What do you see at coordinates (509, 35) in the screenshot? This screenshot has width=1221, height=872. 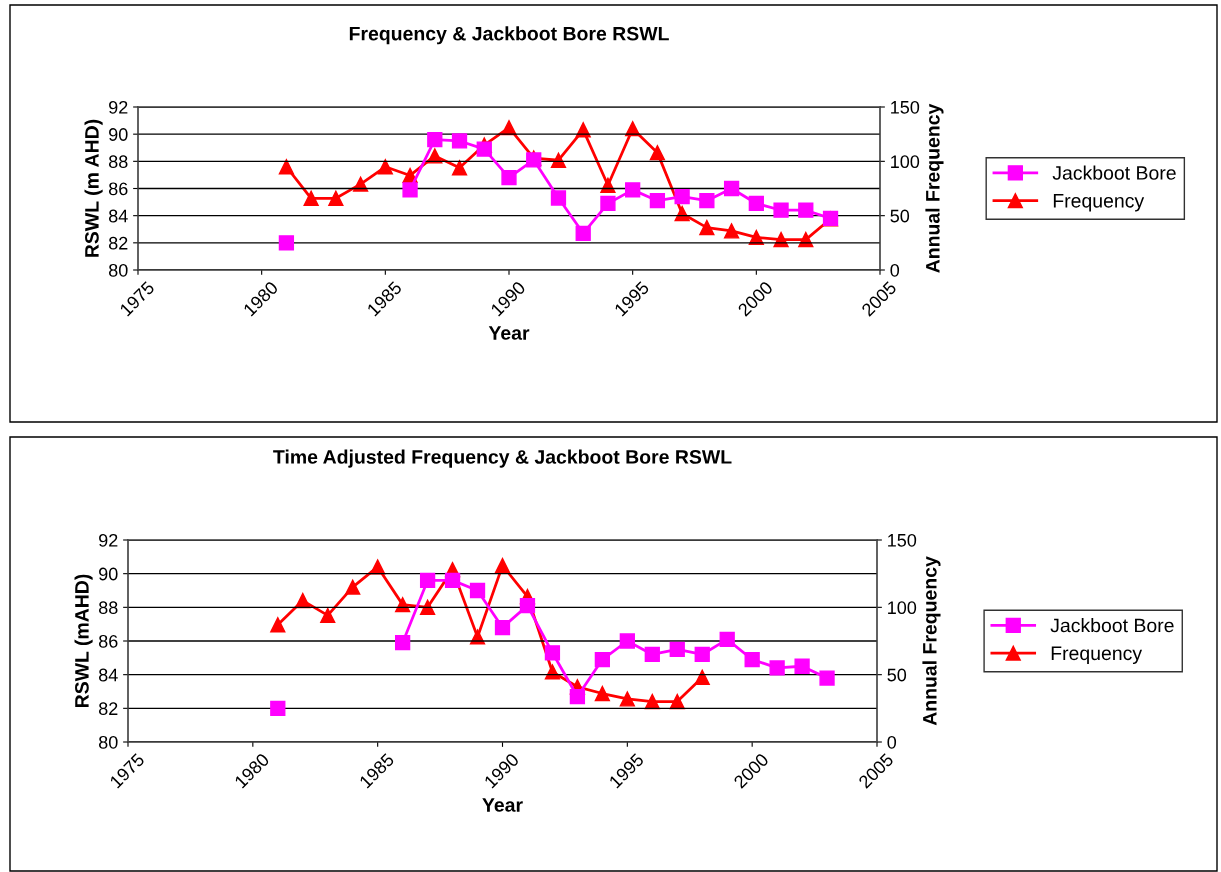 I see `chart-title: Frequency & Jackboot Bore RSWL` at bounding box center [509, 35].